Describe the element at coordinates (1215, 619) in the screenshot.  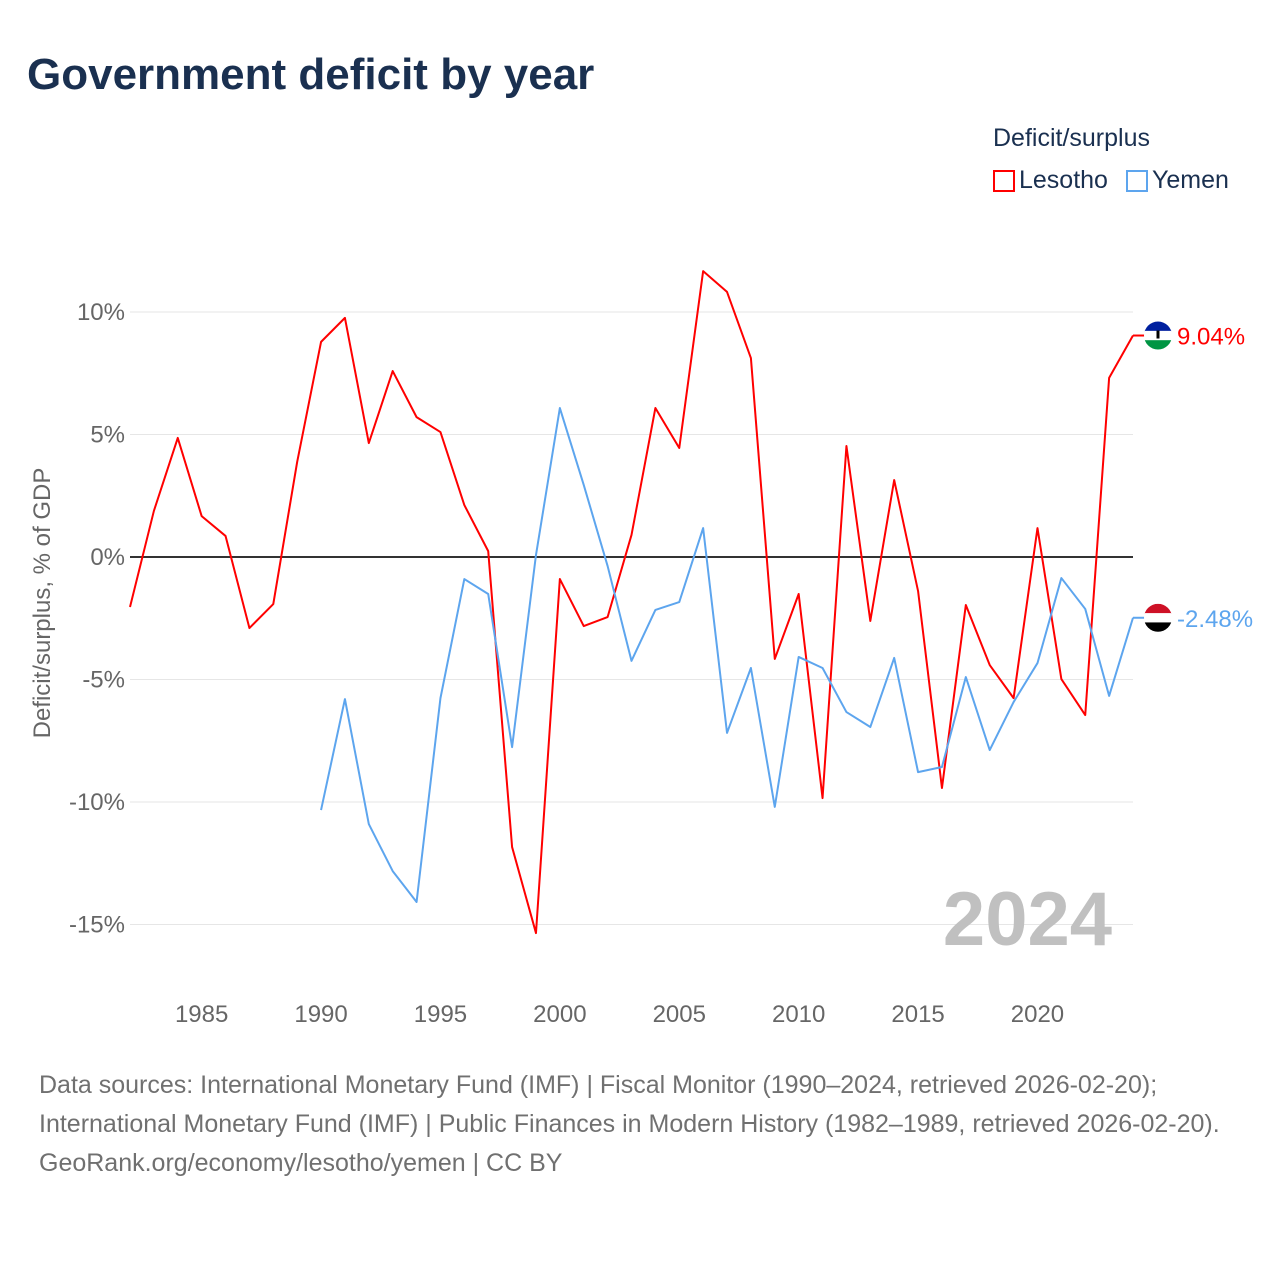
I see `end-value-label: -2.48%` at that location.